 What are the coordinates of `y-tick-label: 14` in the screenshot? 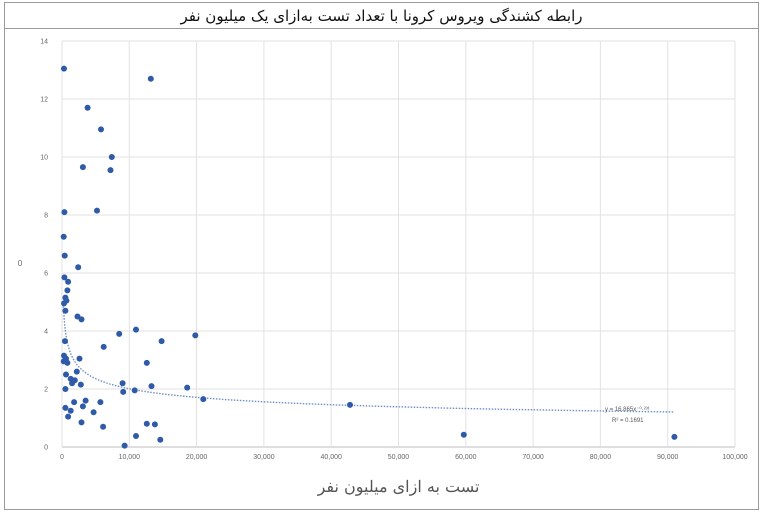 It's located at (44, 42).